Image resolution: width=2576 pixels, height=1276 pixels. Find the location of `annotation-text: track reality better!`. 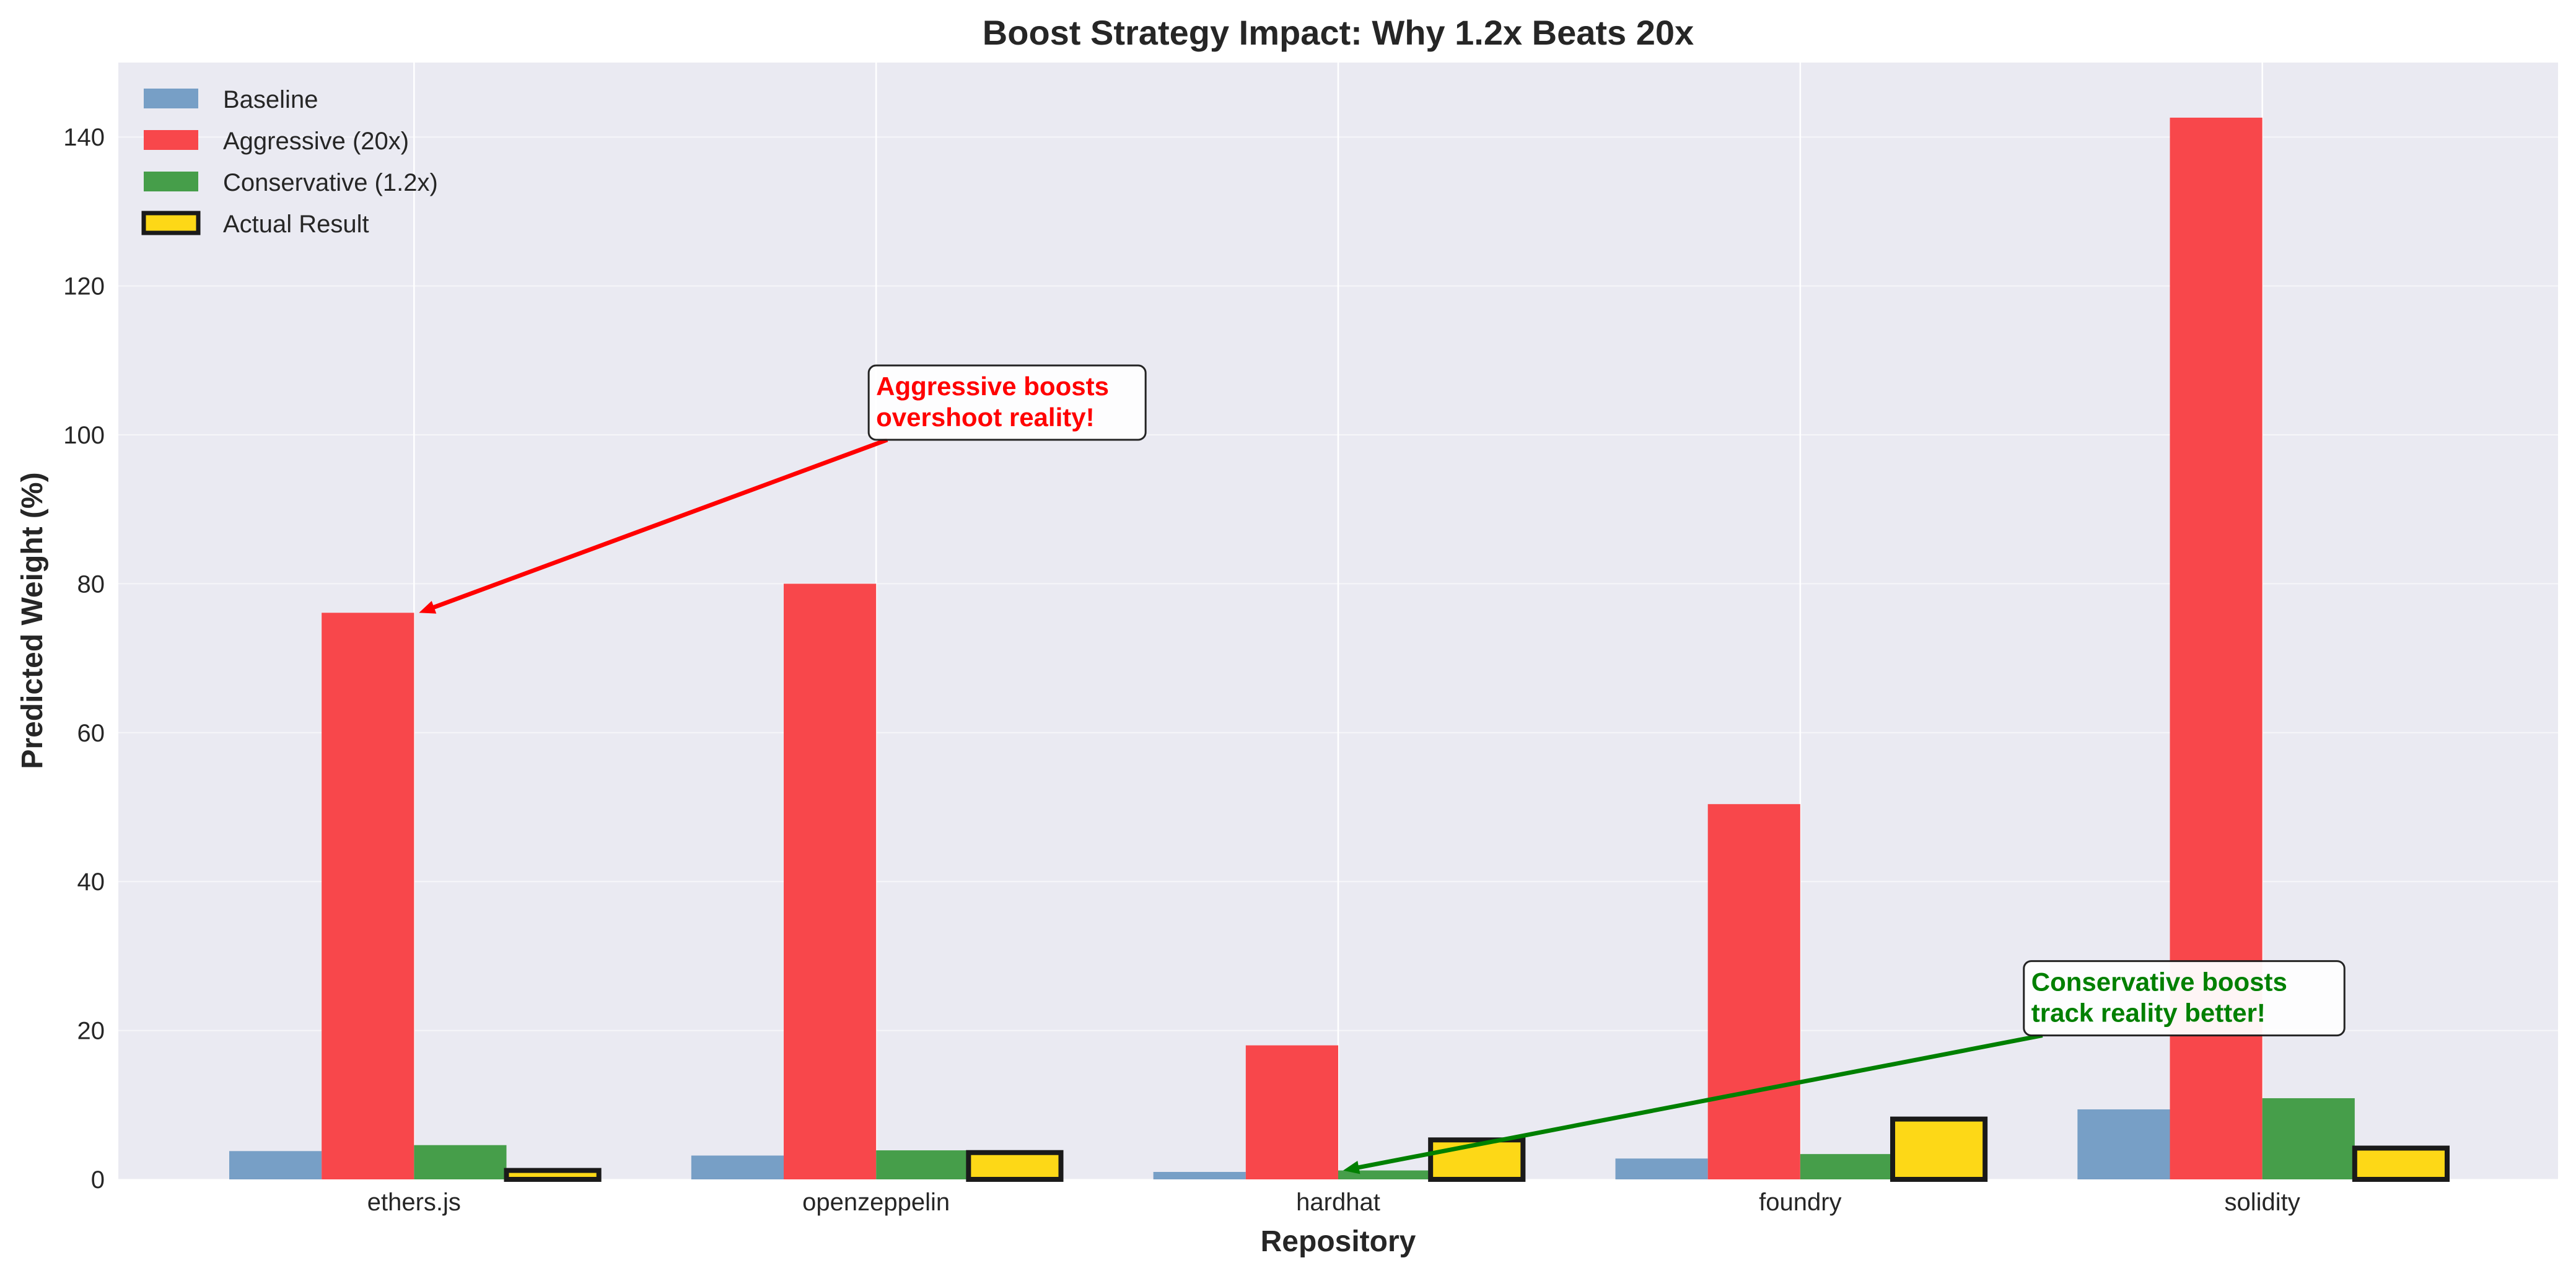

annotation-text: track reality better! is located at coordinates (2148, 1013).